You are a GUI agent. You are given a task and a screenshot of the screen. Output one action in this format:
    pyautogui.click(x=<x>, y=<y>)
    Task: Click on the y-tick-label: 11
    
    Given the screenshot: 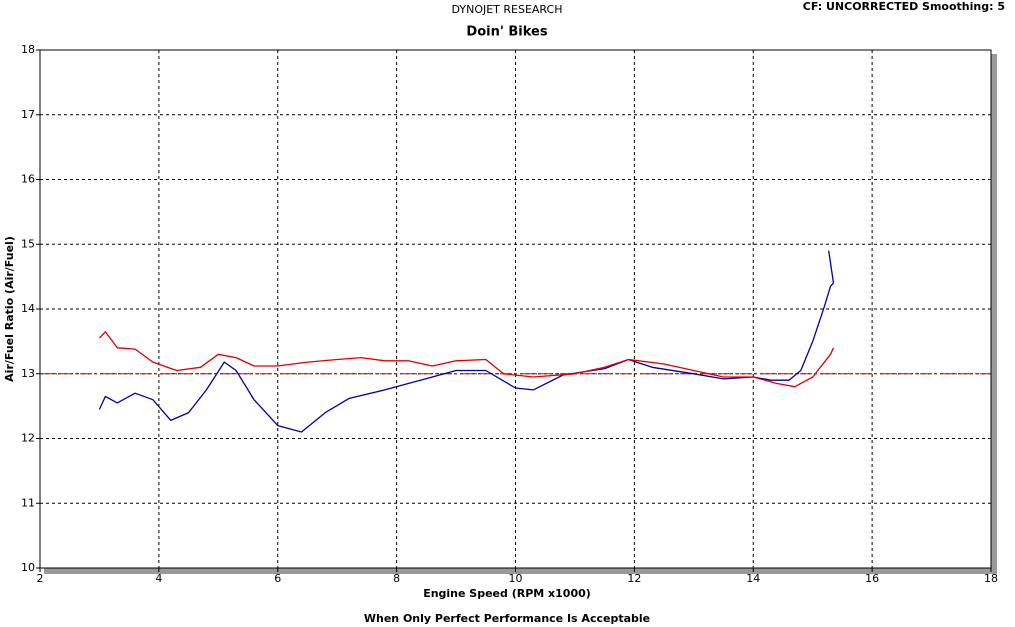 What is the action you would take?
    pyautogui.click(x=28, y=502)
    